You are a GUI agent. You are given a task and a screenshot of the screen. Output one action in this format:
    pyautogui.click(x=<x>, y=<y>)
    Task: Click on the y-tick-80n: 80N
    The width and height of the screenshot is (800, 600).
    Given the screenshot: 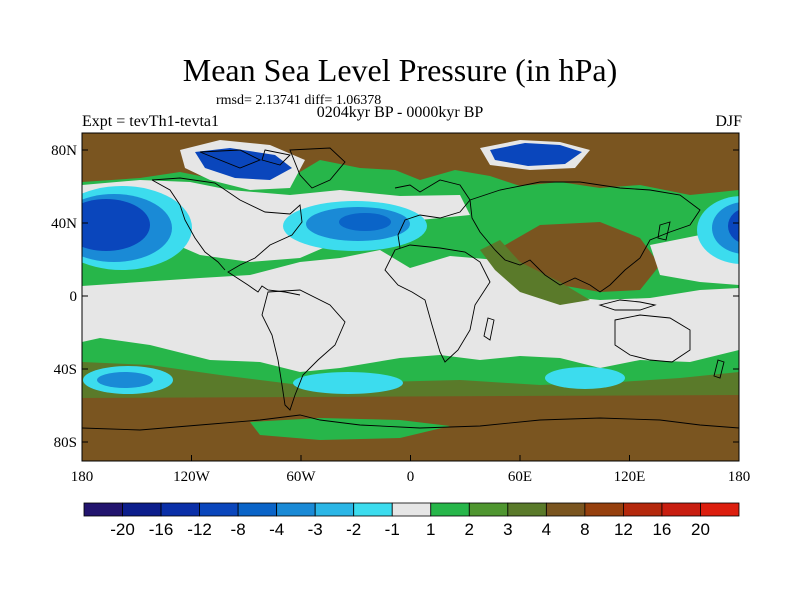 What is the action you would take?
    pyautogui.click(x=64, y=151)
    